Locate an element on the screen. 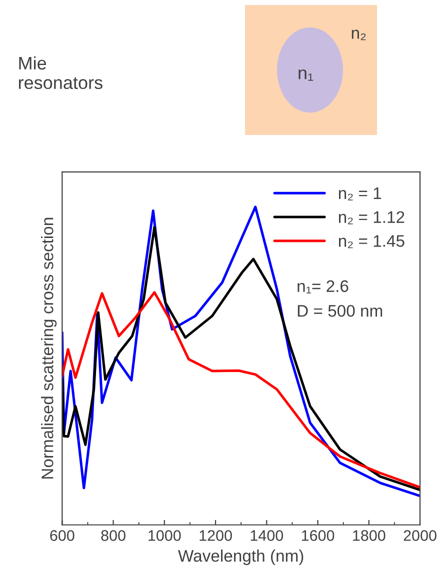 This screenshot has width=444, height=573. legend-label: n₂ = 1.45 is located at coordinates (371, 241).